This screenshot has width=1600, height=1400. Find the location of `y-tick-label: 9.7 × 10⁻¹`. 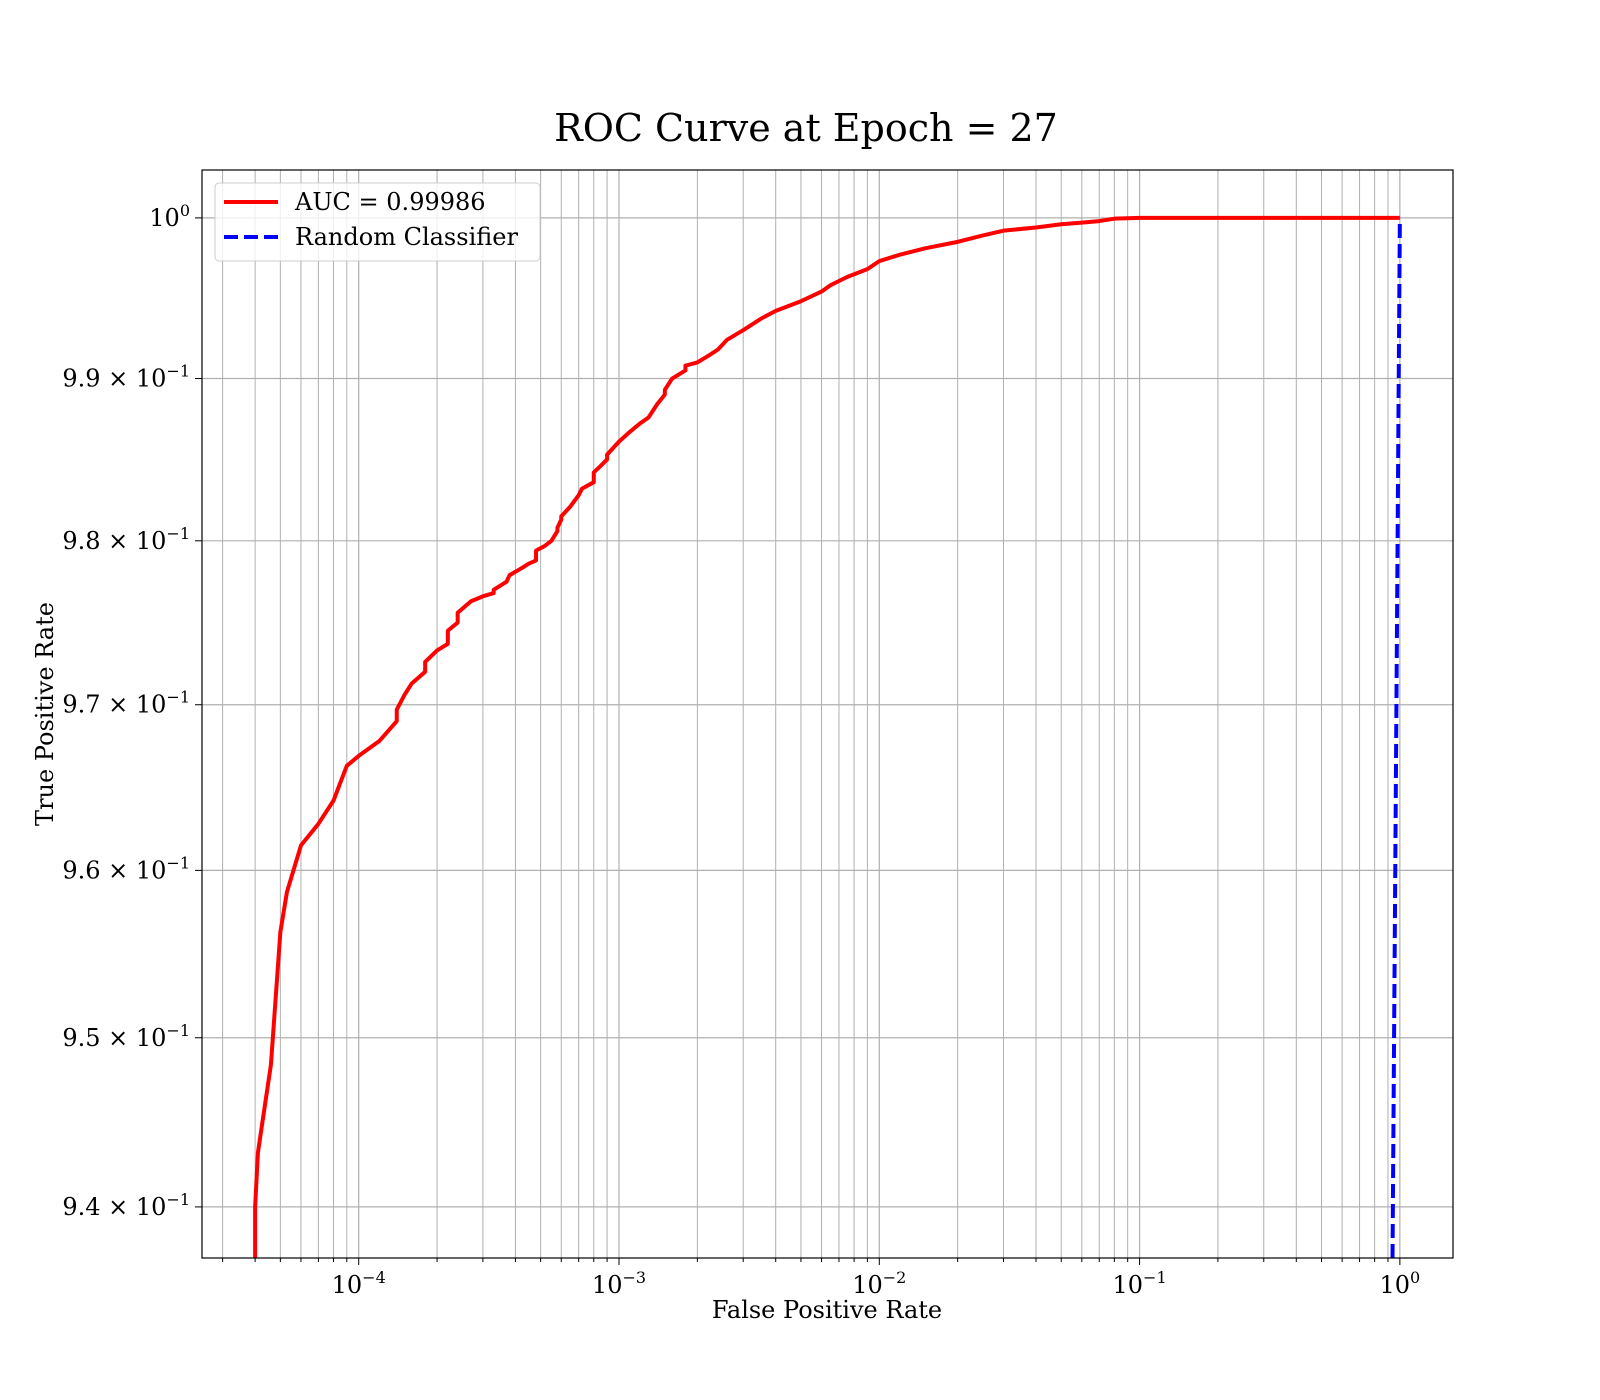

y-tick-label: 9.7 × 10⁻¹ is located at coordinates (126, 703).